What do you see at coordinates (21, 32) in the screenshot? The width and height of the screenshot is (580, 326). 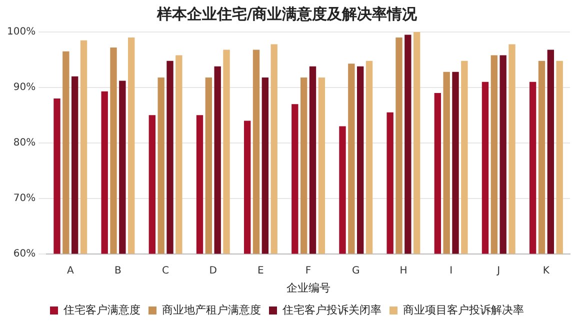 I see `y-tick-label: 100%` at bounding box center [21, 32].